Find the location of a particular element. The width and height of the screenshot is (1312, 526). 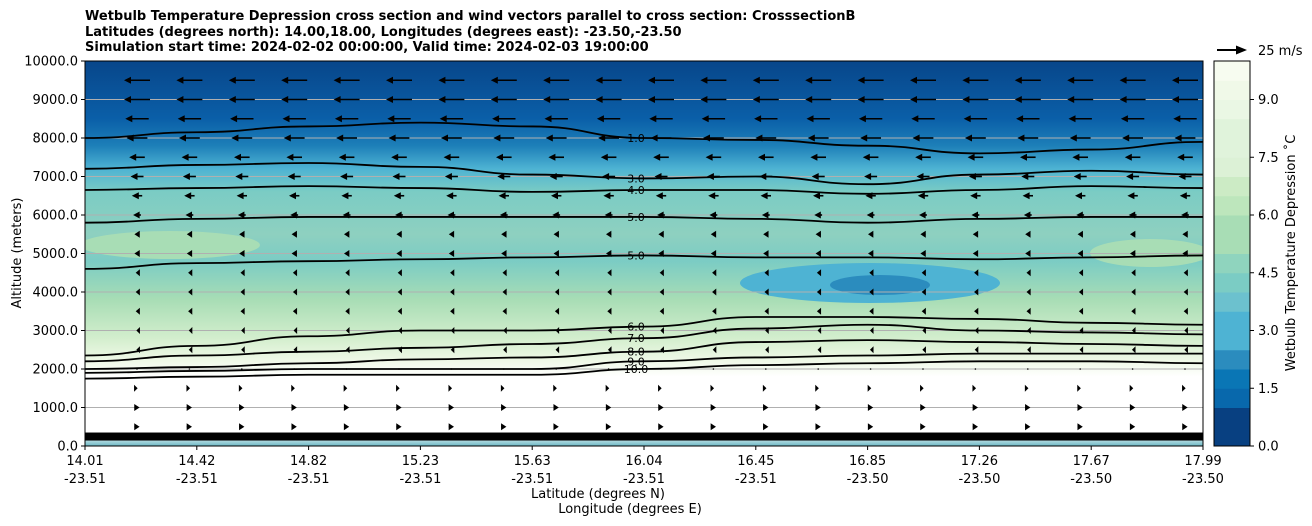

x-tick-lat: 17.67 is located at coordinates (1091, 461).